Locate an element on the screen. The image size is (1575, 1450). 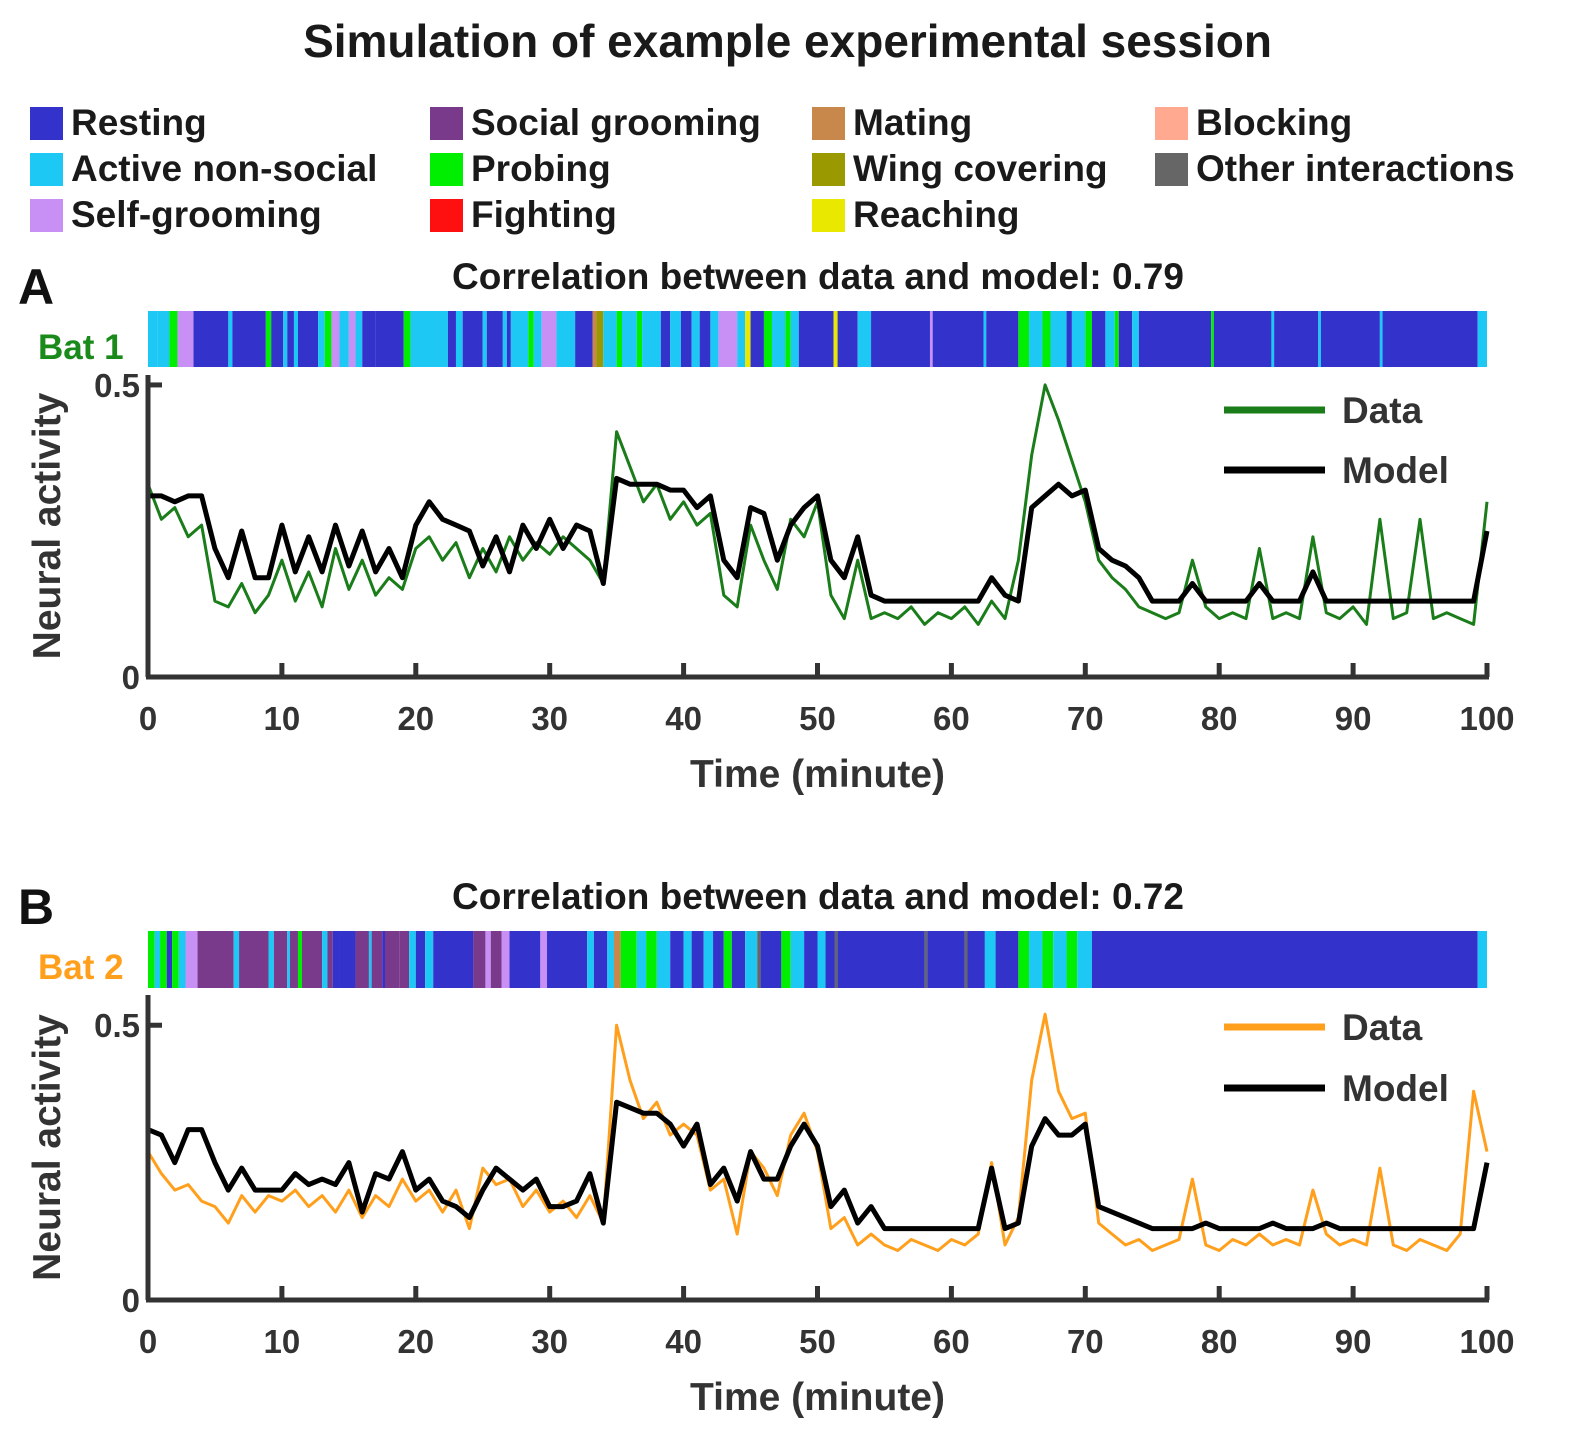
legend-label: Self-grooming is located at coordinates (196, 214).